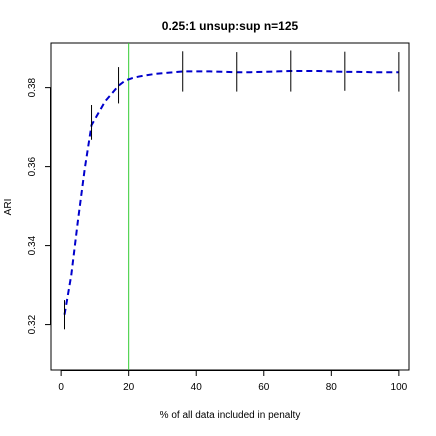  I want to click on x-axis: 0 20 40 60 80 100, so click(233, 381).